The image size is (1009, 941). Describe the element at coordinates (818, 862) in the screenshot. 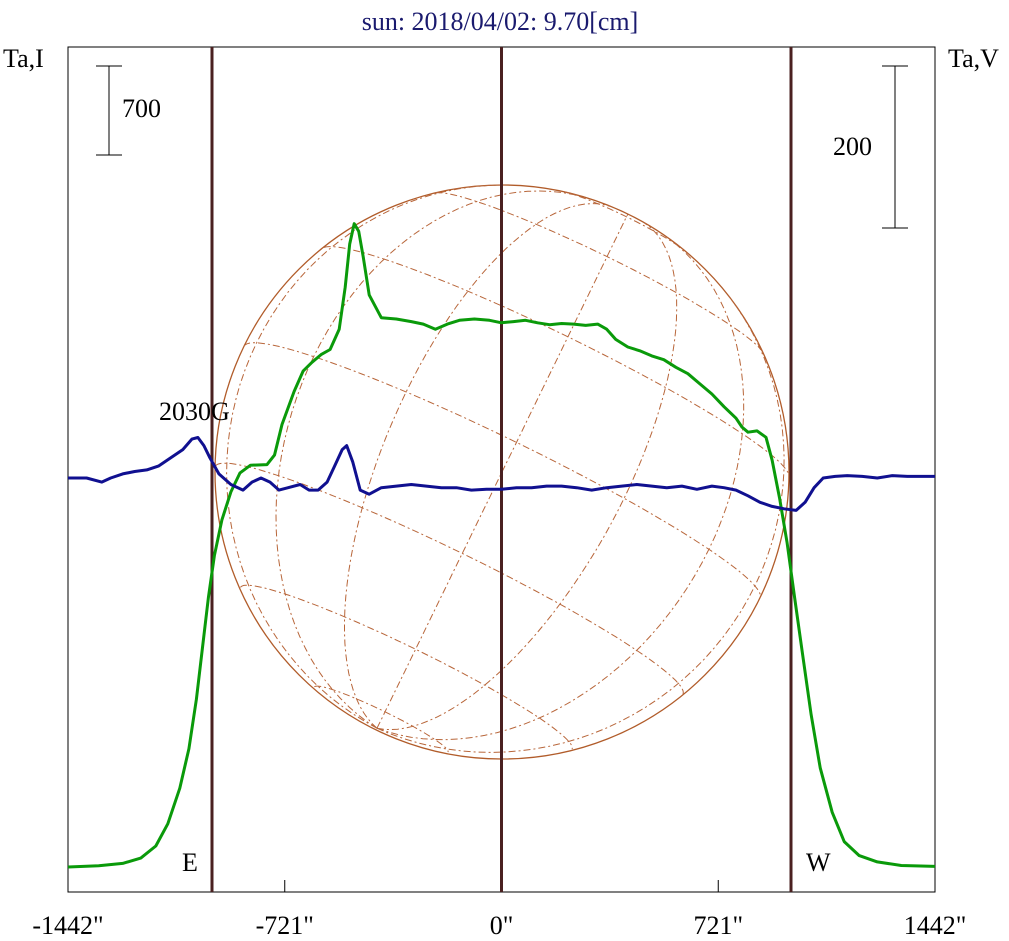

I see `limb-label-west: W` at that location.